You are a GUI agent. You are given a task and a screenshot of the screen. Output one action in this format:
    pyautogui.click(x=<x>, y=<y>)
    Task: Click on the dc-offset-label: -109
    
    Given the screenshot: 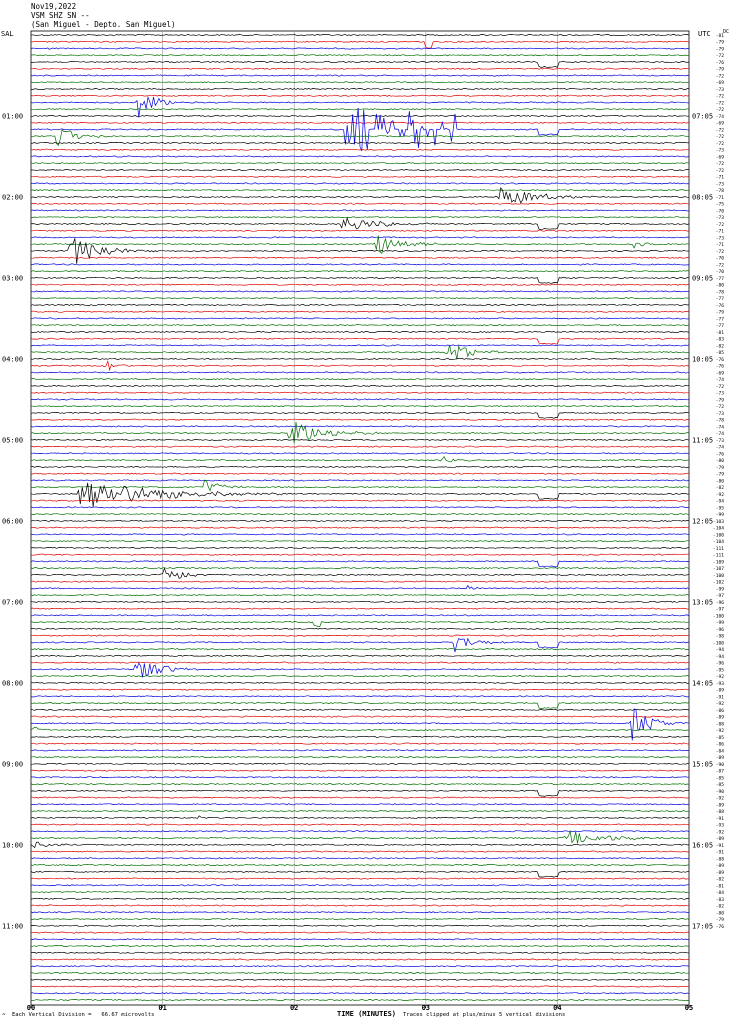 What is the action you would take?
    pyautogui.click(x=718, y=562)
    